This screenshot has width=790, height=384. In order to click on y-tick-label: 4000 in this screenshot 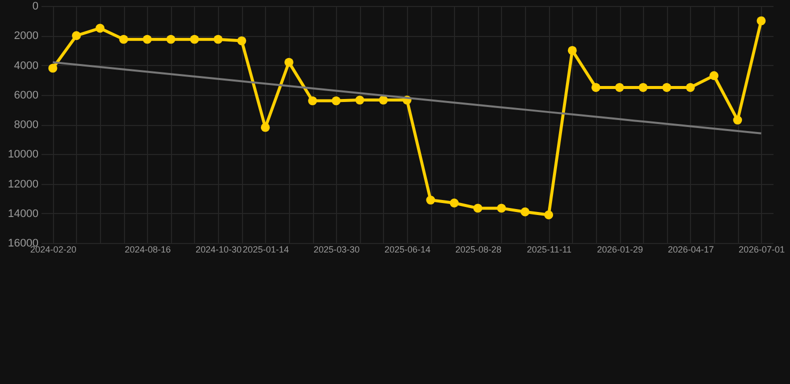, I will do `click(26, 66)`.